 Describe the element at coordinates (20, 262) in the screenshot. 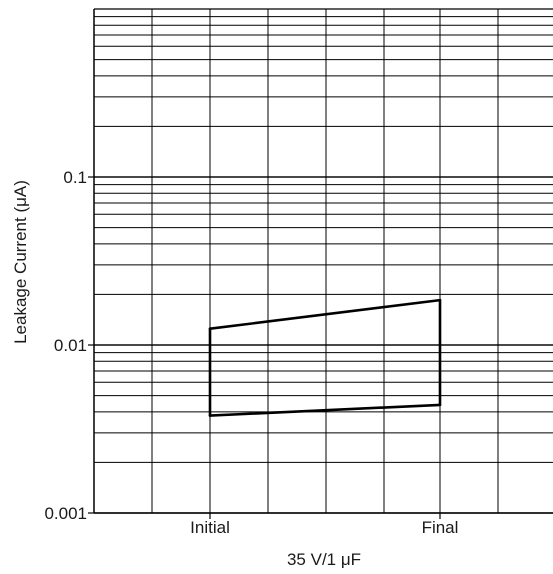

I see `y-axis-label: Leakage Current (μA)` at that location.